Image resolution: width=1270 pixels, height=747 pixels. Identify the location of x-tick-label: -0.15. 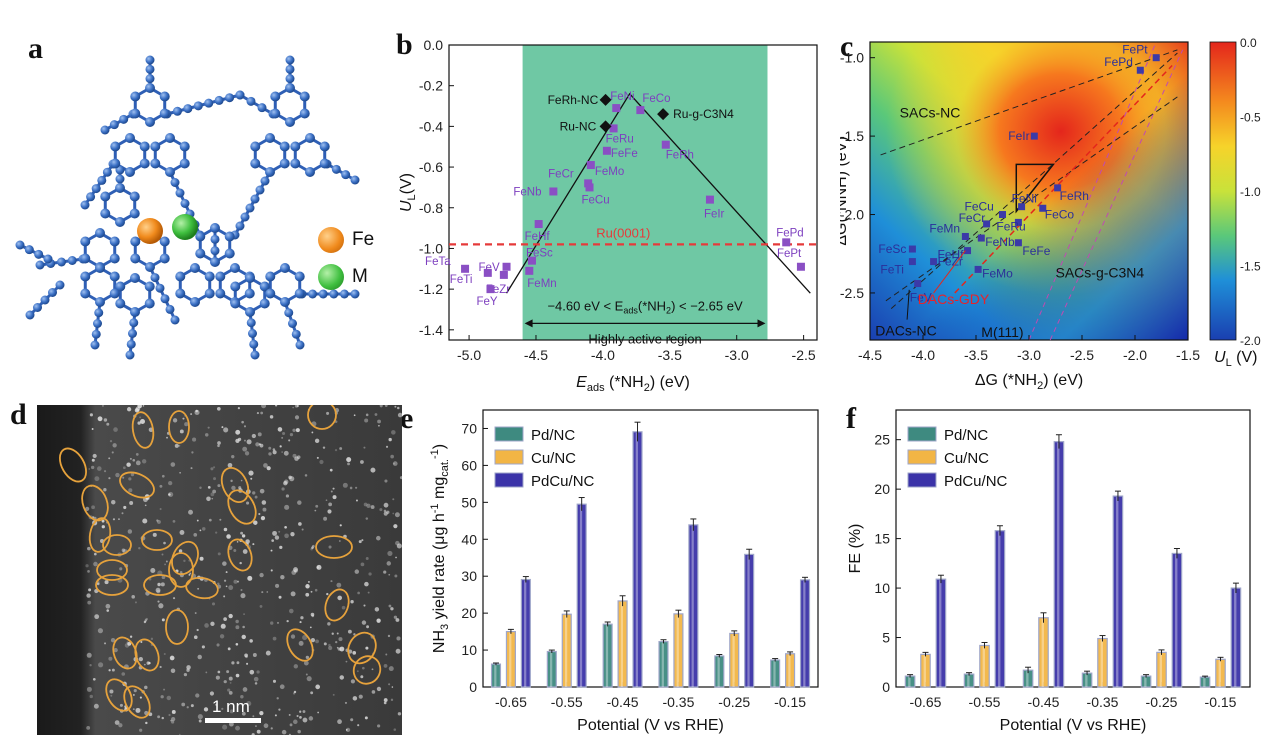
(790, 702).